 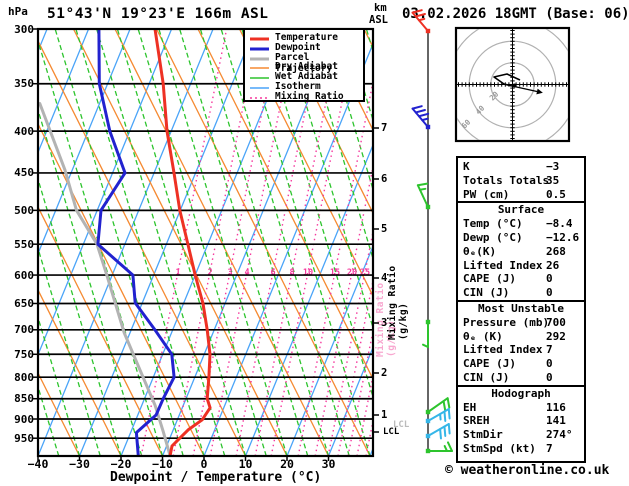 What do you see at coordinates (352, 273) in the screenshot?
I see `mixing-ratio-value-label: 20` at bounding box center [352, 273].